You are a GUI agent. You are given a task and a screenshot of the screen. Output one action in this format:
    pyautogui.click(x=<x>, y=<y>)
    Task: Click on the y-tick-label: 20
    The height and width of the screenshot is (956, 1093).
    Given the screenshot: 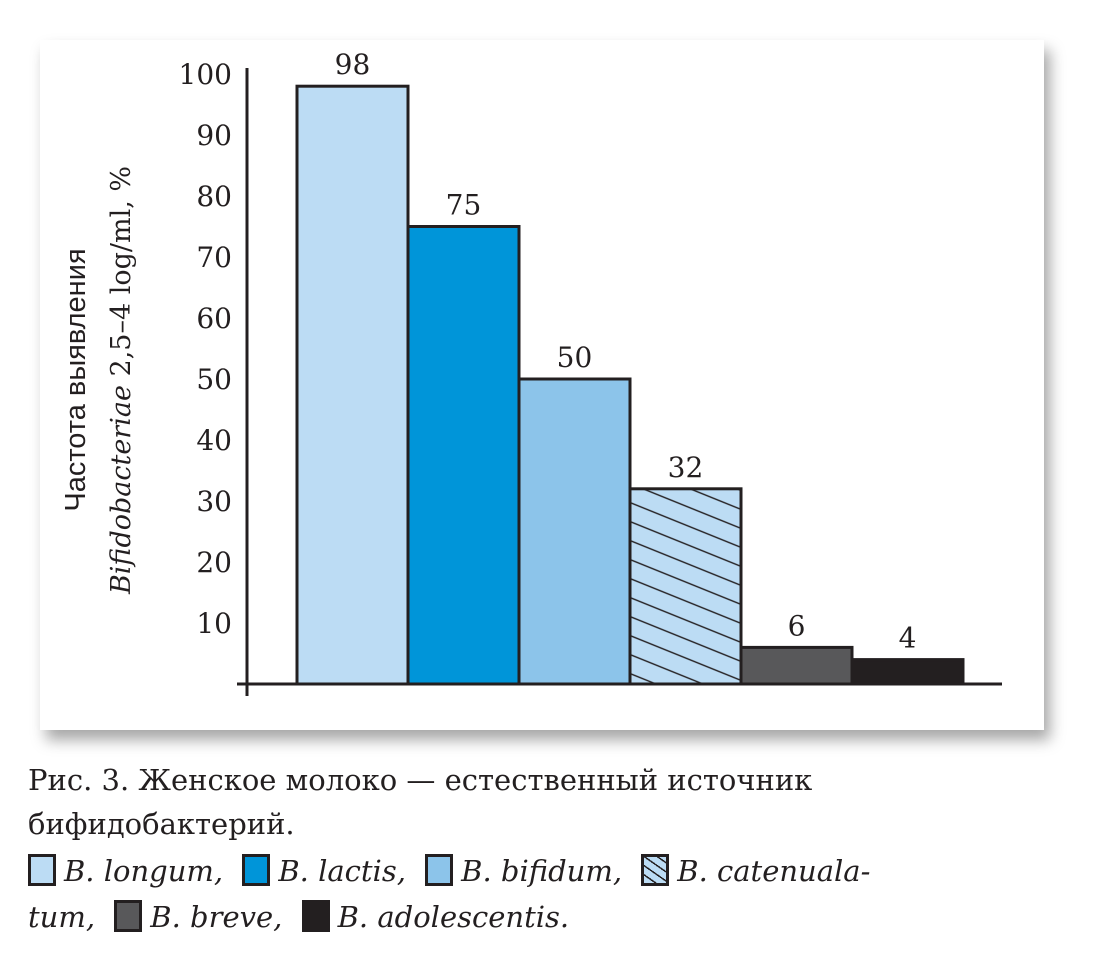 What is the action you would take?
    pyautogui.click(x=214, y=562)
    